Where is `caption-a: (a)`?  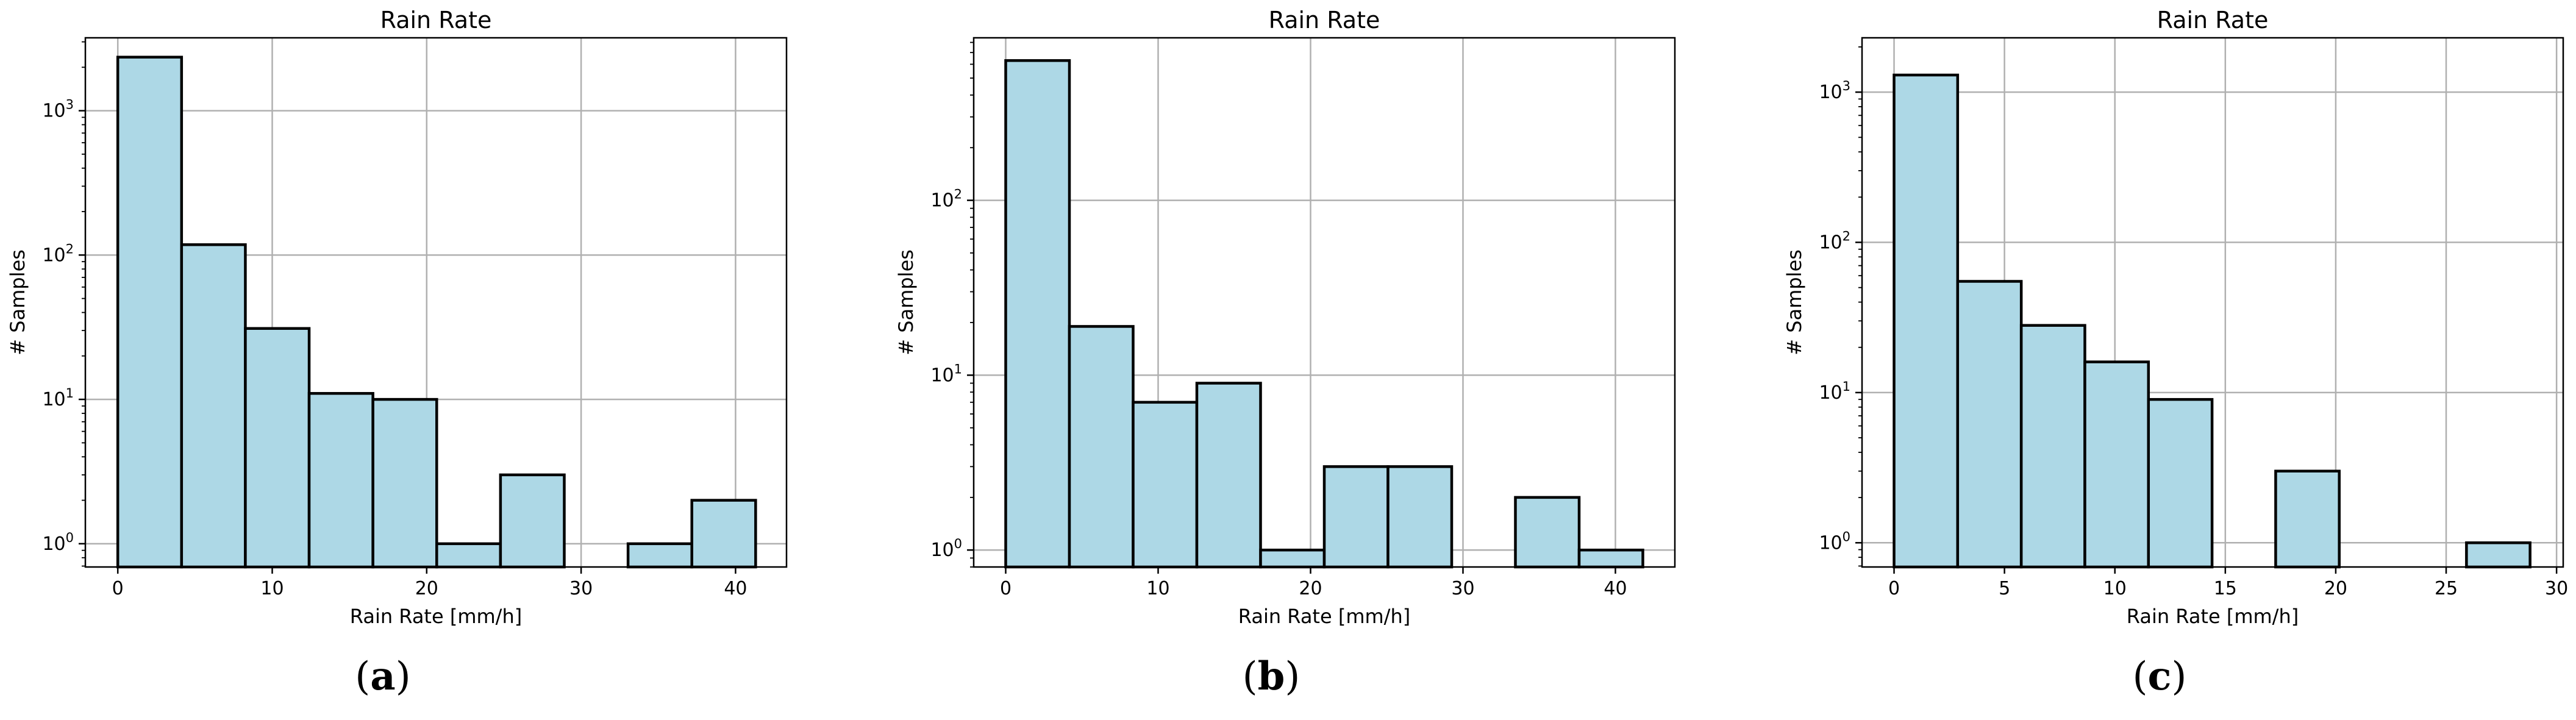
caption-a: (a) is located at coordinates (383, 676).